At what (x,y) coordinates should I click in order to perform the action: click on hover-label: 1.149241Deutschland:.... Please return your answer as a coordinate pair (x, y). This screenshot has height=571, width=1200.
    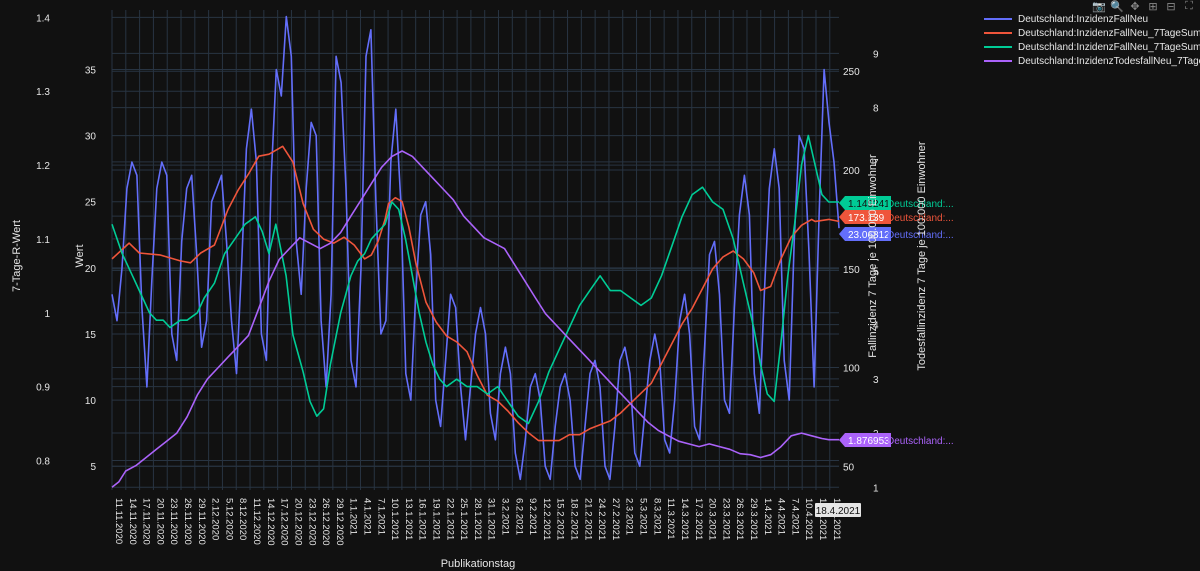
    Looking at the image, I should click on (896, 203).